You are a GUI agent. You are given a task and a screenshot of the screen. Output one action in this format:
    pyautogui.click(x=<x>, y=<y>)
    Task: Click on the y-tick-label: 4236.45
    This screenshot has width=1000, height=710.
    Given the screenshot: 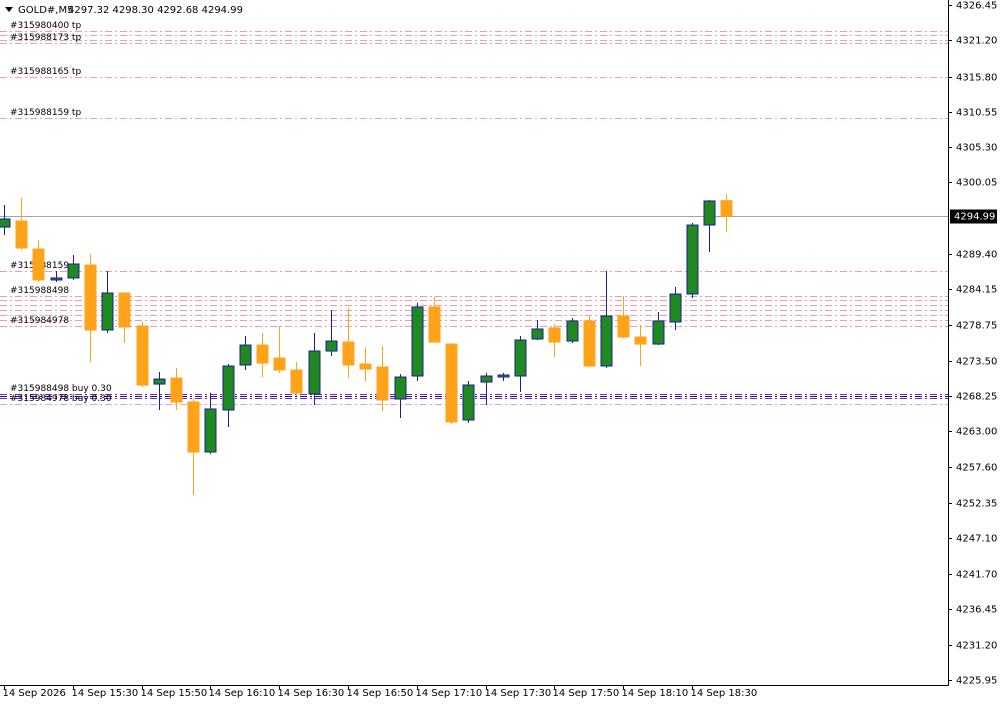 What is the action you would take?
    pyautogui.click(x=976, y=610)
    